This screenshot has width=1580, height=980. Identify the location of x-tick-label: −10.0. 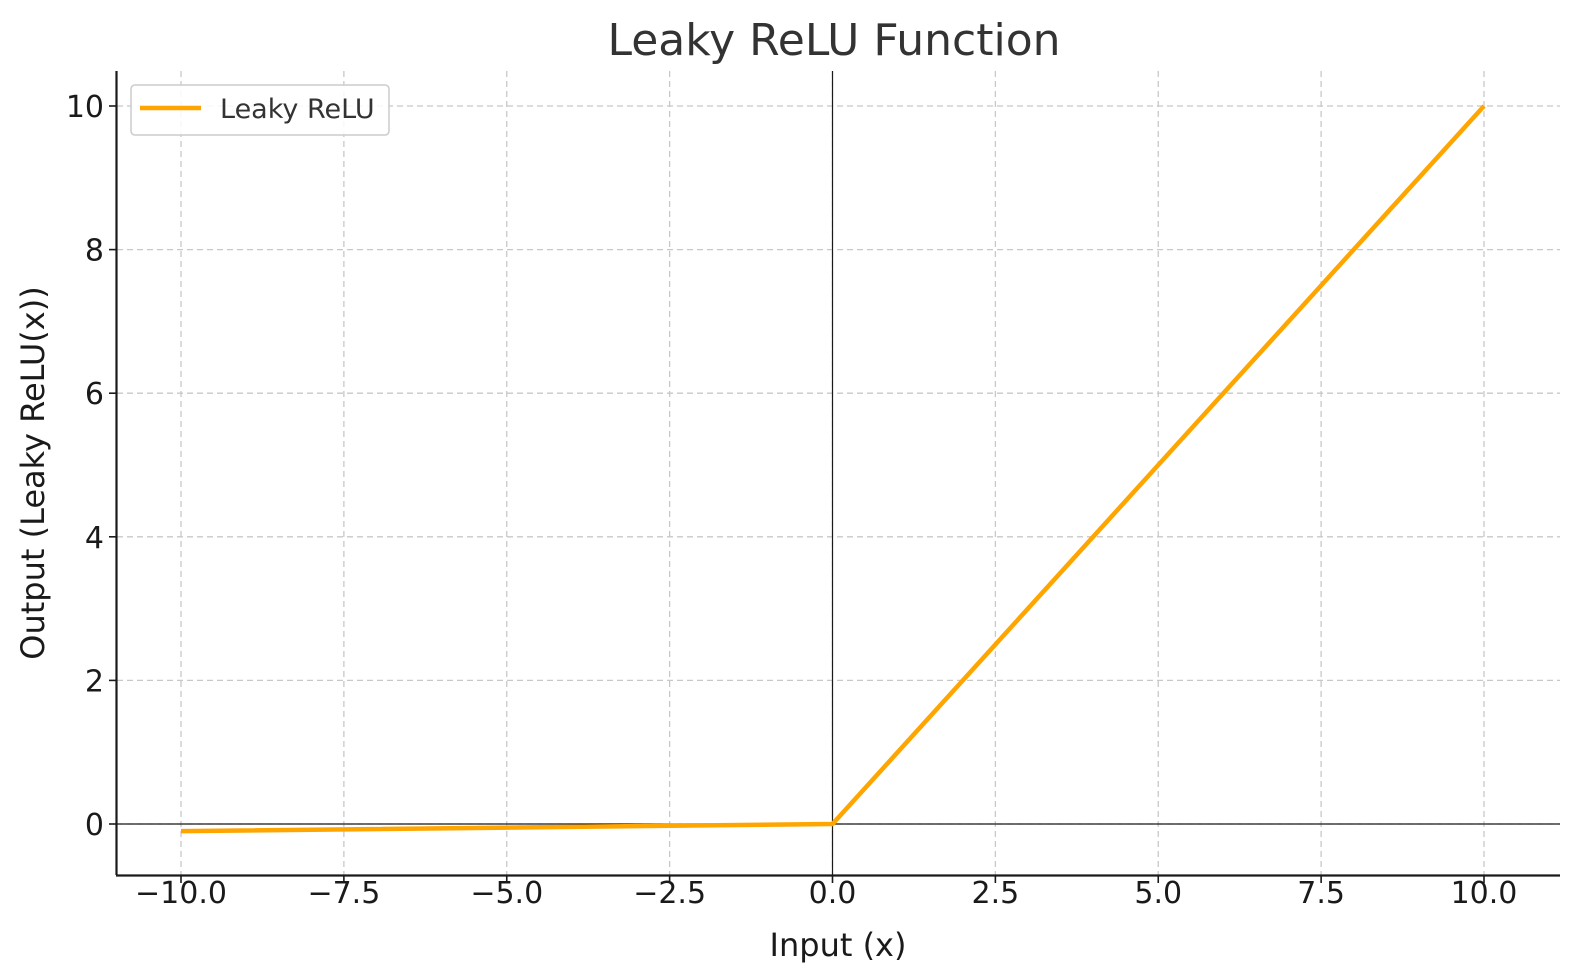
(181, 893).